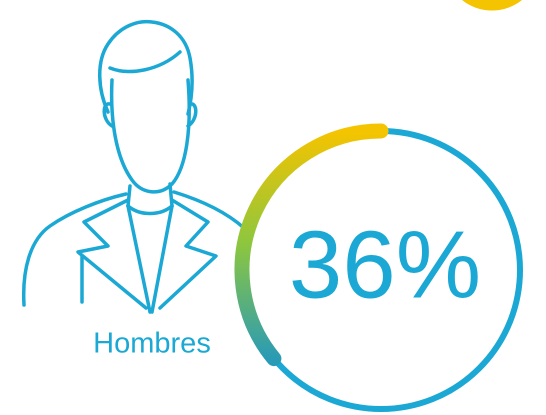 This screenshot has width=546, height=415. I want to click on category-label: Hombres, so click(152, 344).